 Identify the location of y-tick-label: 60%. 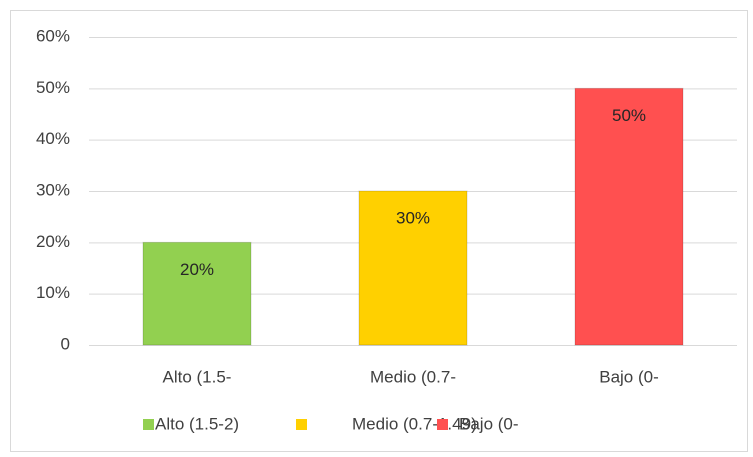
(53, 35).